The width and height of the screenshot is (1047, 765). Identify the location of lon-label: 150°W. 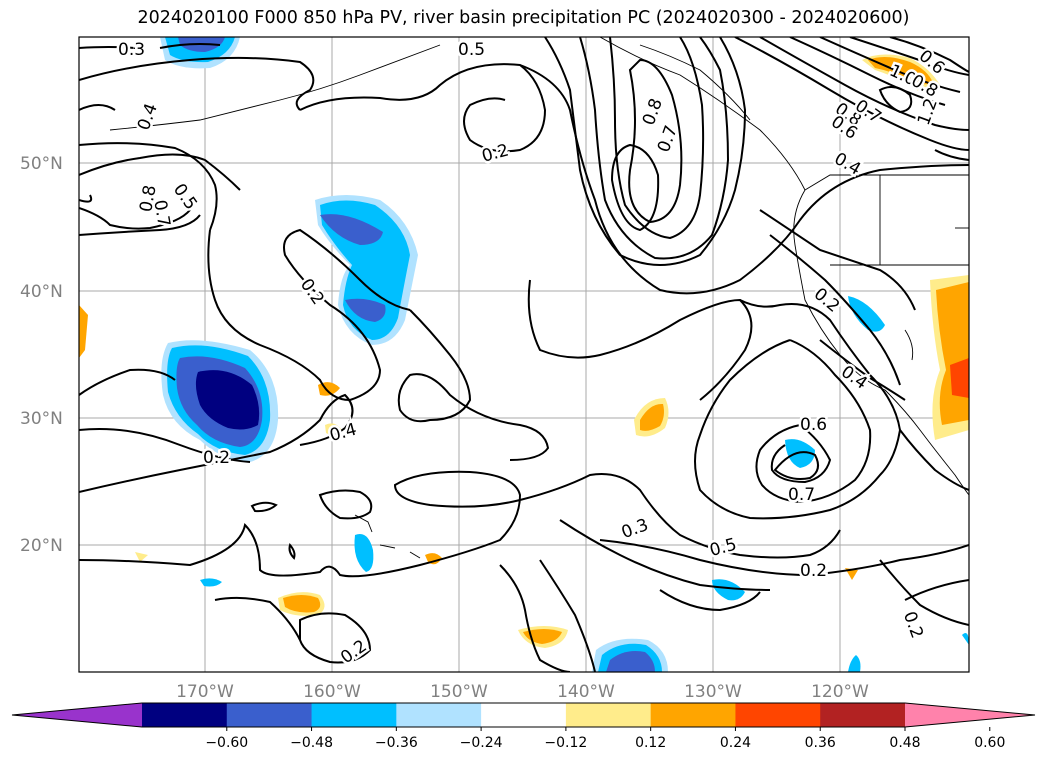
(459, 692).